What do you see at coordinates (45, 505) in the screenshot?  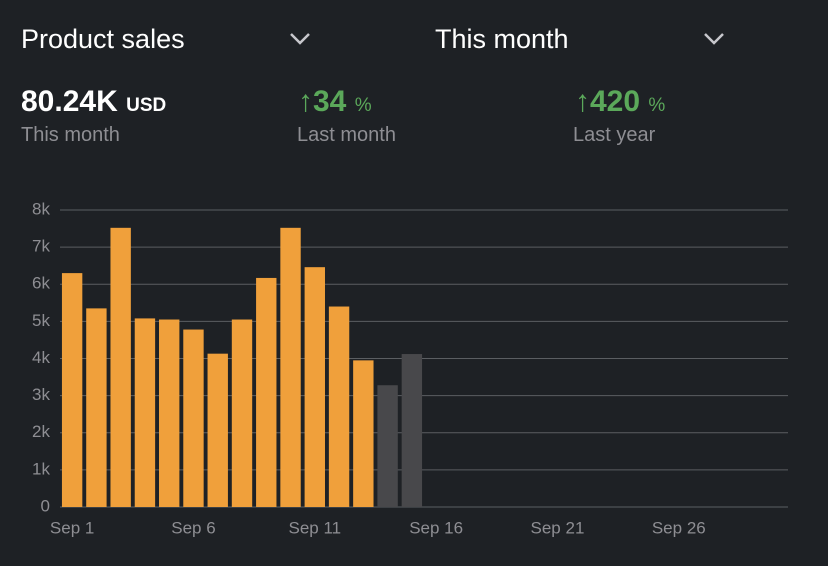 I see `y-tick-label: 0` at bounding box center [45, 505].